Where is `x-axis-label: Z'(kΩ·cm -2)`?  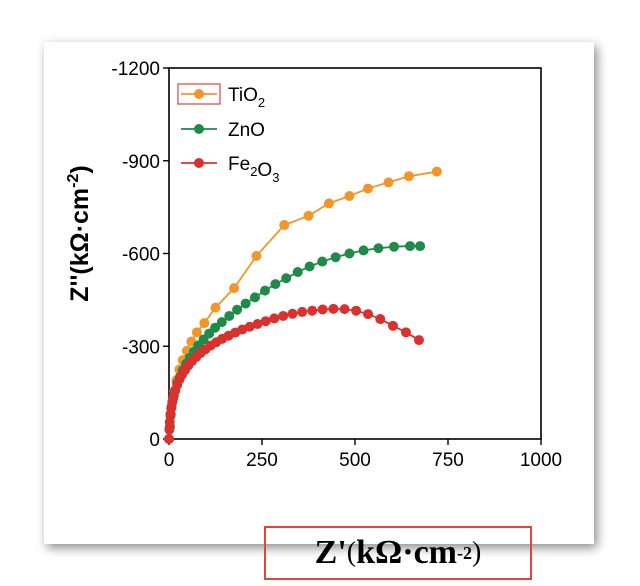
x-axis-label: Z'(kΩ·cm -2) is located at coordinates (398, 553).